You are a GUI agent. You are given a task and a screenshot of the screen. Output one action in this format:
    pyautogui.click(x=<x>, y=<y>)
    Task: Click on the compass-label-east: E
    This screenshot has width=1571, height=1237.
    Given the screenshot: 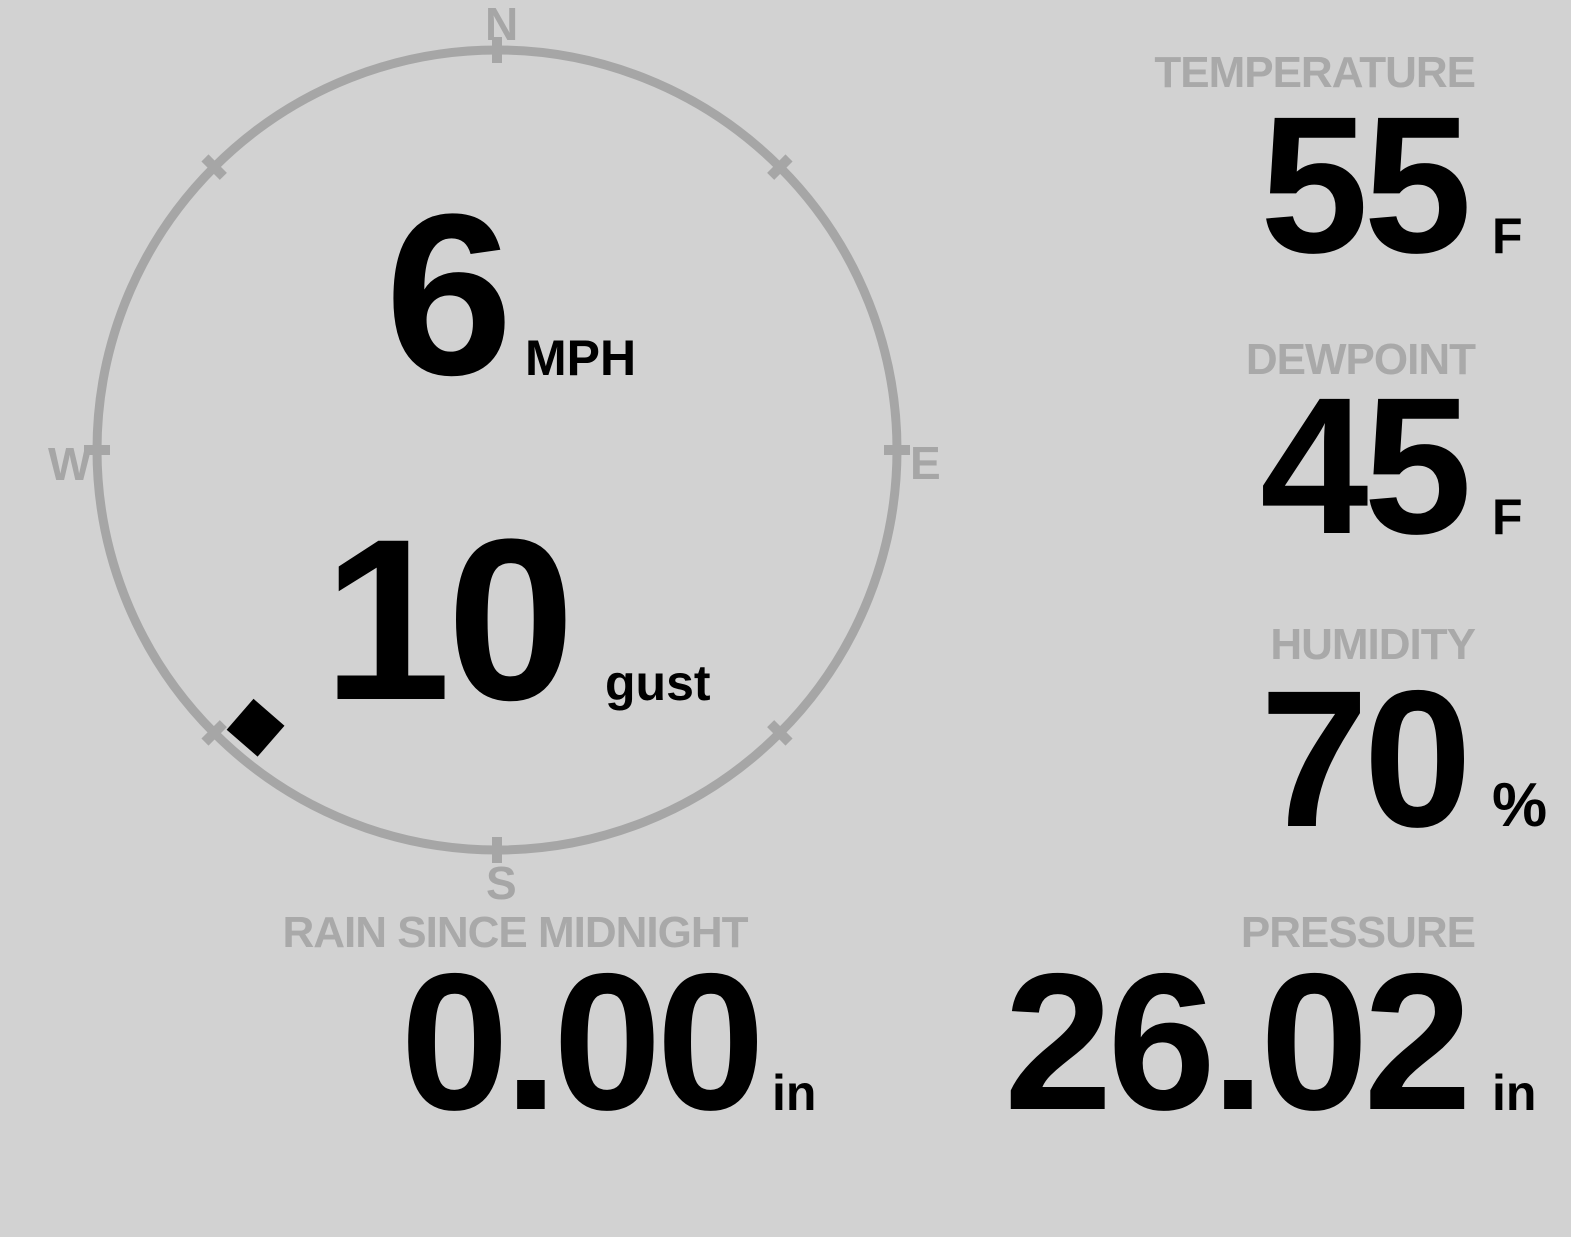 What is the action you would take?
    pyautogui.click(x=925, y=463)
    